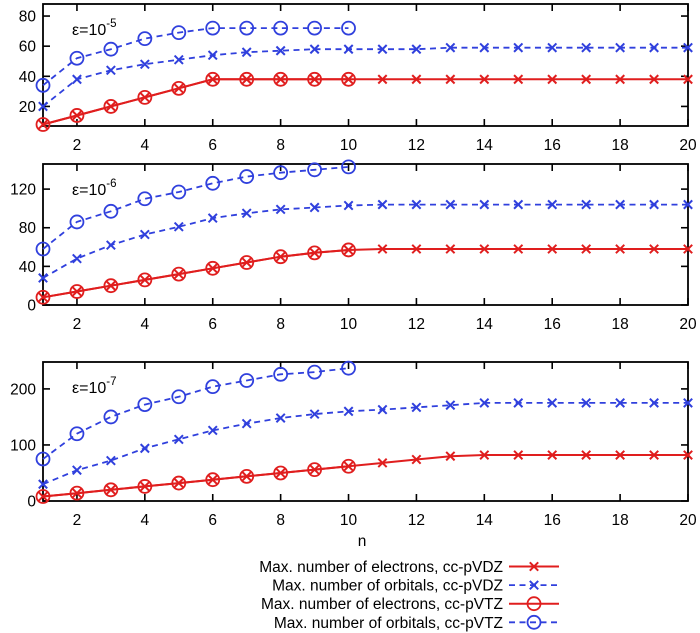 The height and width of the screenshot is (633, 700). I want to click on y-tick-label: 60, so click(28, 47).